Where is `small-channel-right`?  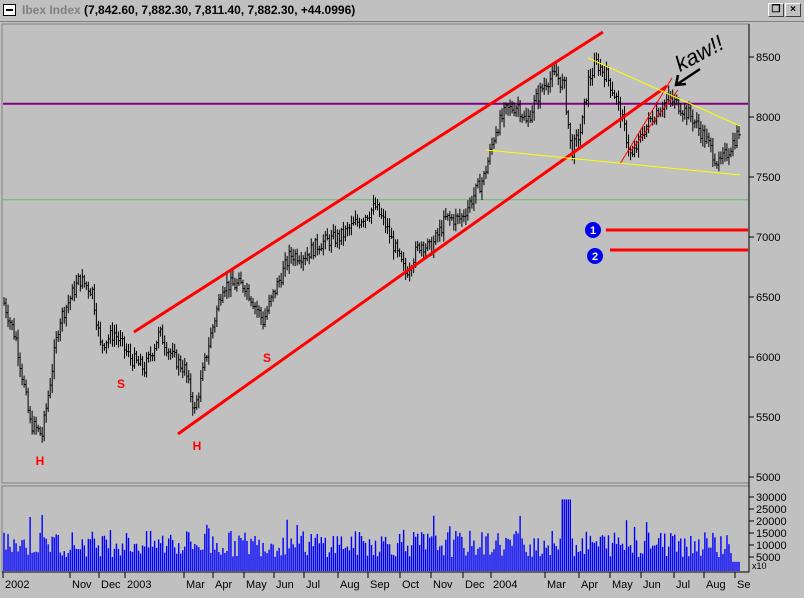 small-channel-right is located at coordinates (654, 121).